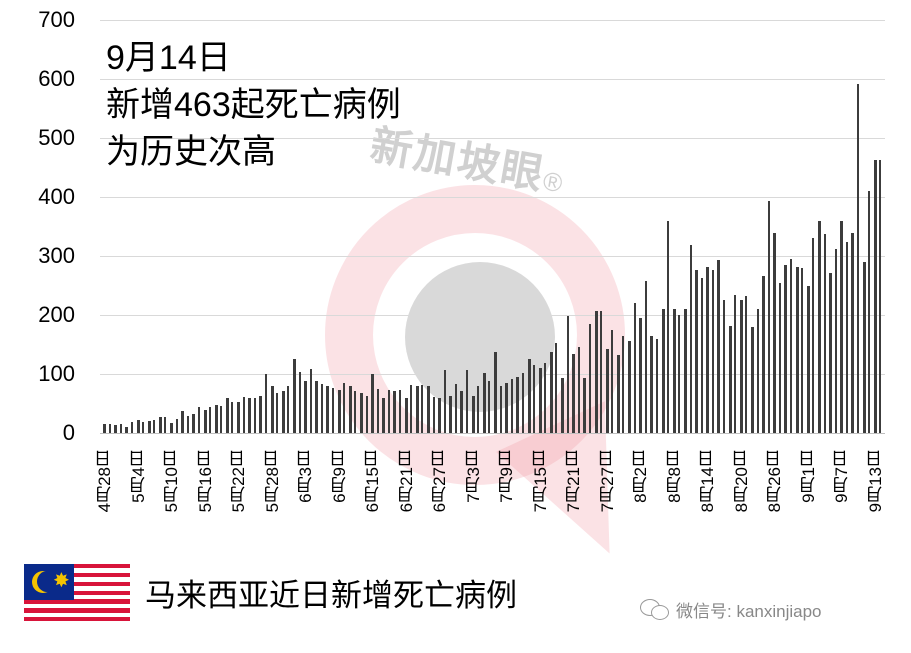 The image size is (911, 653). Describe the element at coordinates (68, 432) in the screenshot. I see `y-tick-label: 0` at that location.